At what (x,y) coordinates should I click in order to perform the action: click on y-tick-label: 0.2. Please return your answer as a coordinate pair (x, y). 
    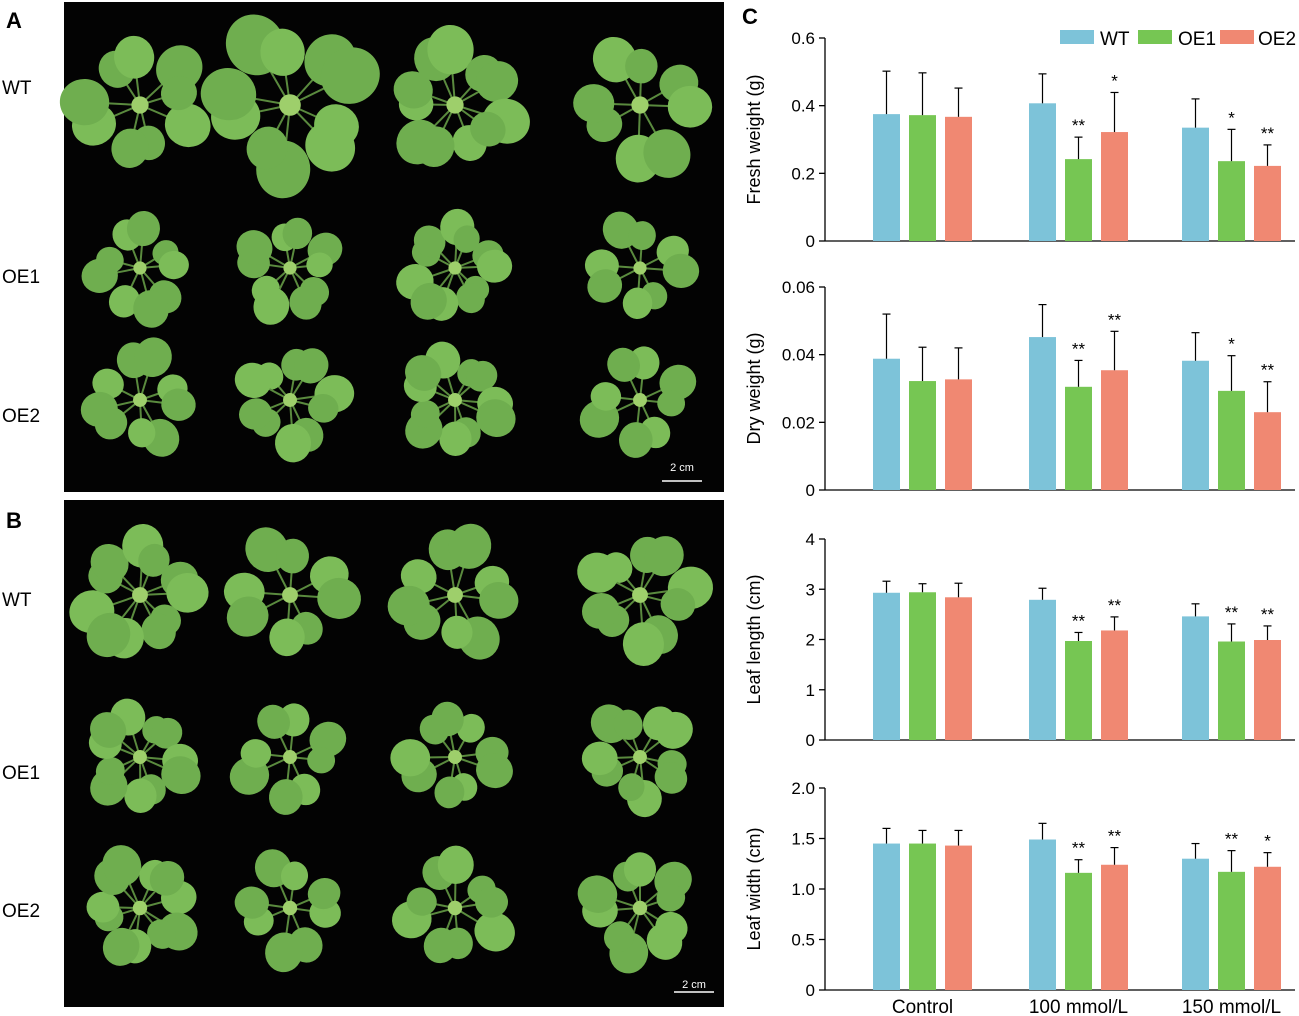
    Looking at the image, I should click on (803, 173).